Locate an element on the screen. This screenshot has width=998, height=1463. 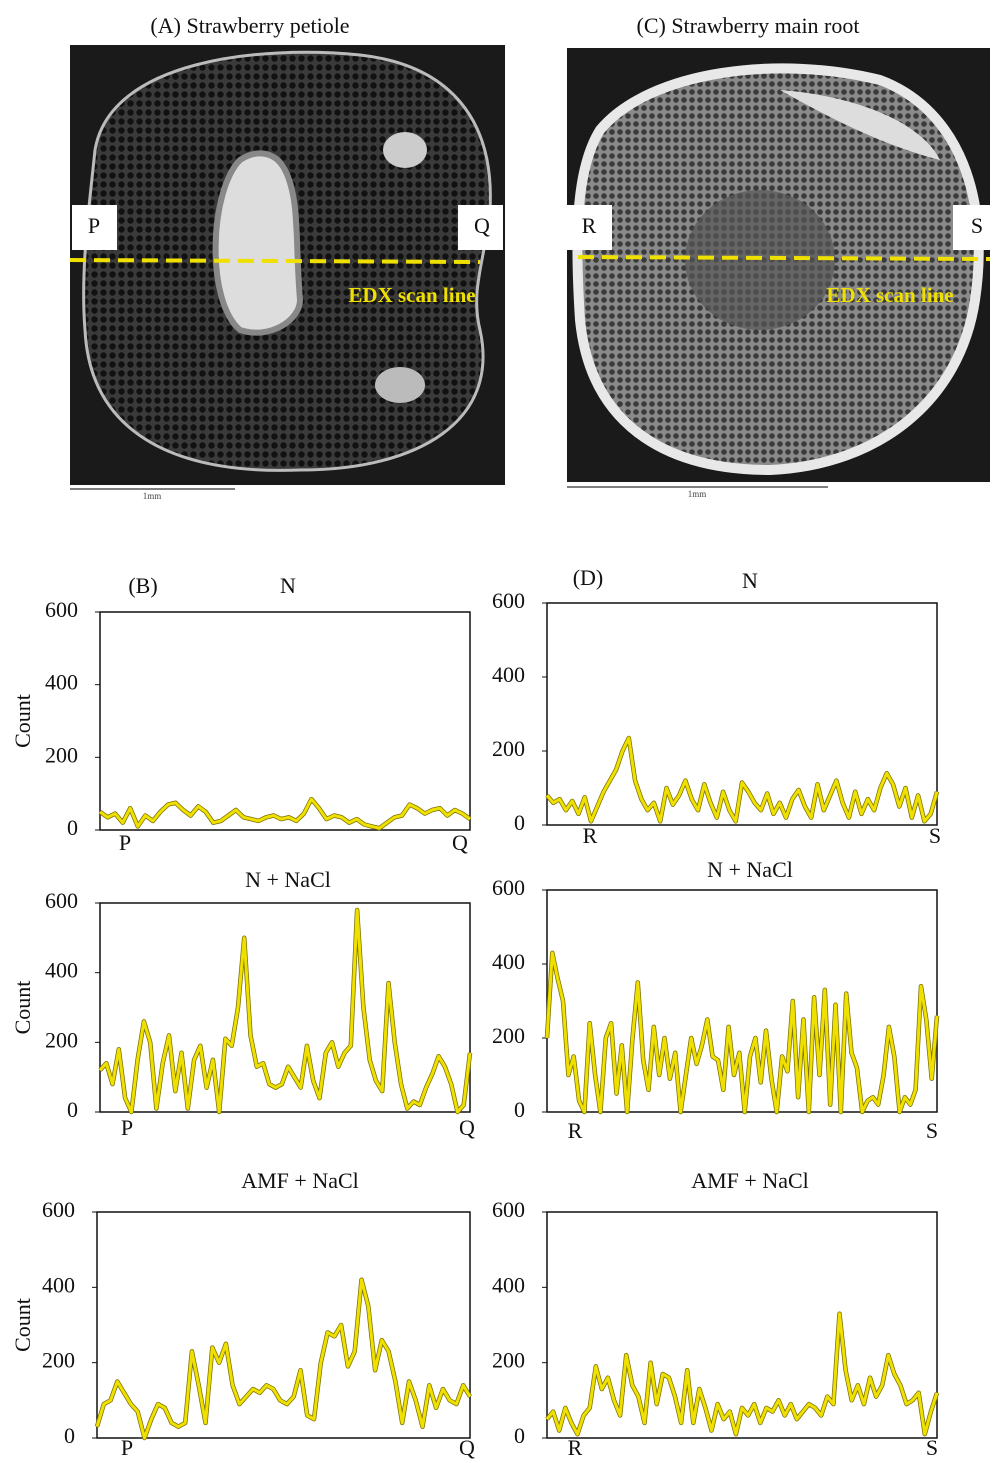
scan-end-label: Q is located at coordinates (482, 225).